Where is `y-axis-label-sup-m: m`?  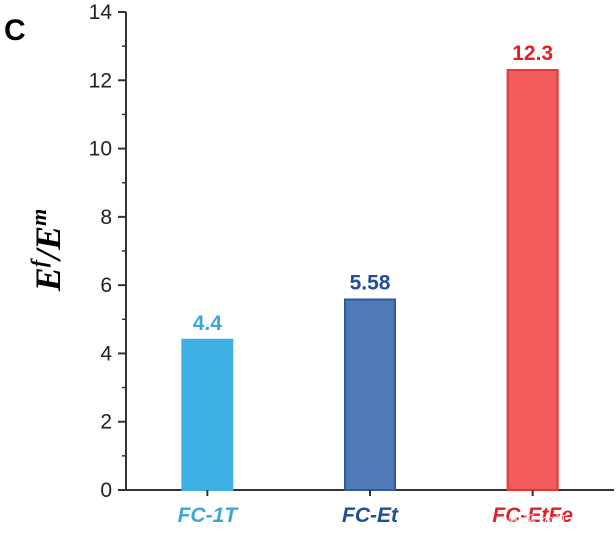 y-axis-label-sup-m: m is located at coordinates (38, 217).